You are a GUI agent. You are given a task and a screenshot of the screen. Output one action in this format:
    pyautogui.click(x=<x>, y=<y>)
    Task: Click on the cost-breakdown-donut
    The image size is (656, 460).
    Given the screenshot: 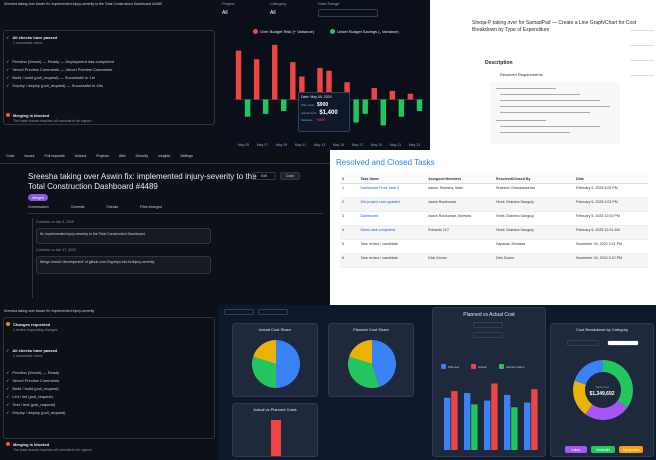 What is the action you would take?
    pyautogui.click(x=603, y=390)
    